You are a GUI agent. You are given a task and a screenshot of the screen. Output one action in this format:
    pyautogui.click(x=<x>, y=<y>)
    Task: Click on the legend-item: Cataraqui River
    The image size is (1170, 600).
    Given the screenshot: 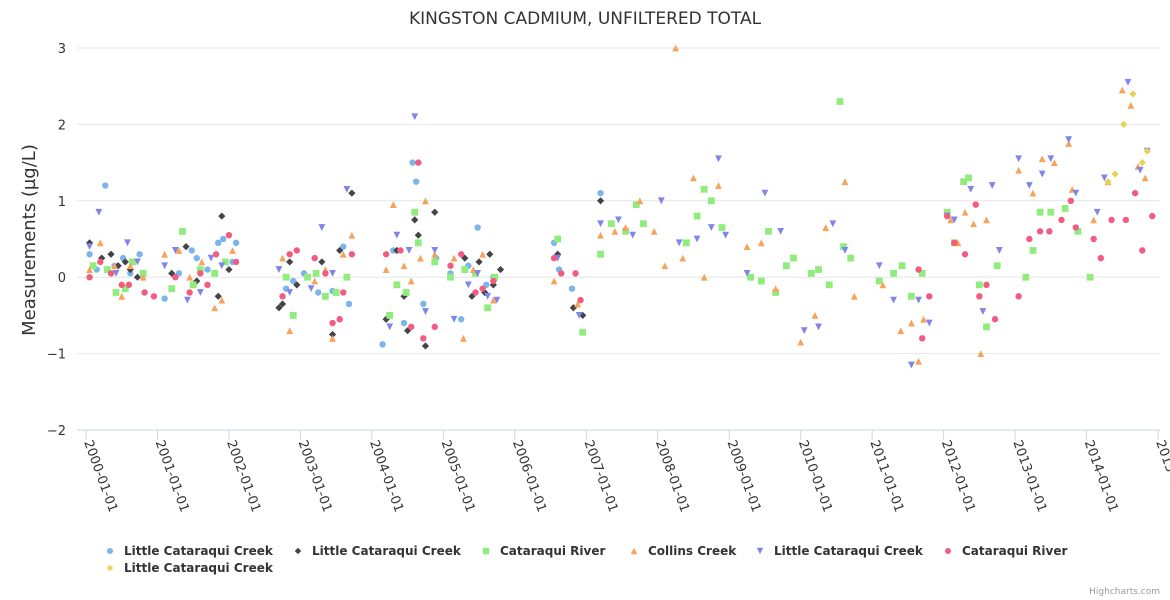 What is the action you would take?
    pyautogui.click(x=544, y=551)
    